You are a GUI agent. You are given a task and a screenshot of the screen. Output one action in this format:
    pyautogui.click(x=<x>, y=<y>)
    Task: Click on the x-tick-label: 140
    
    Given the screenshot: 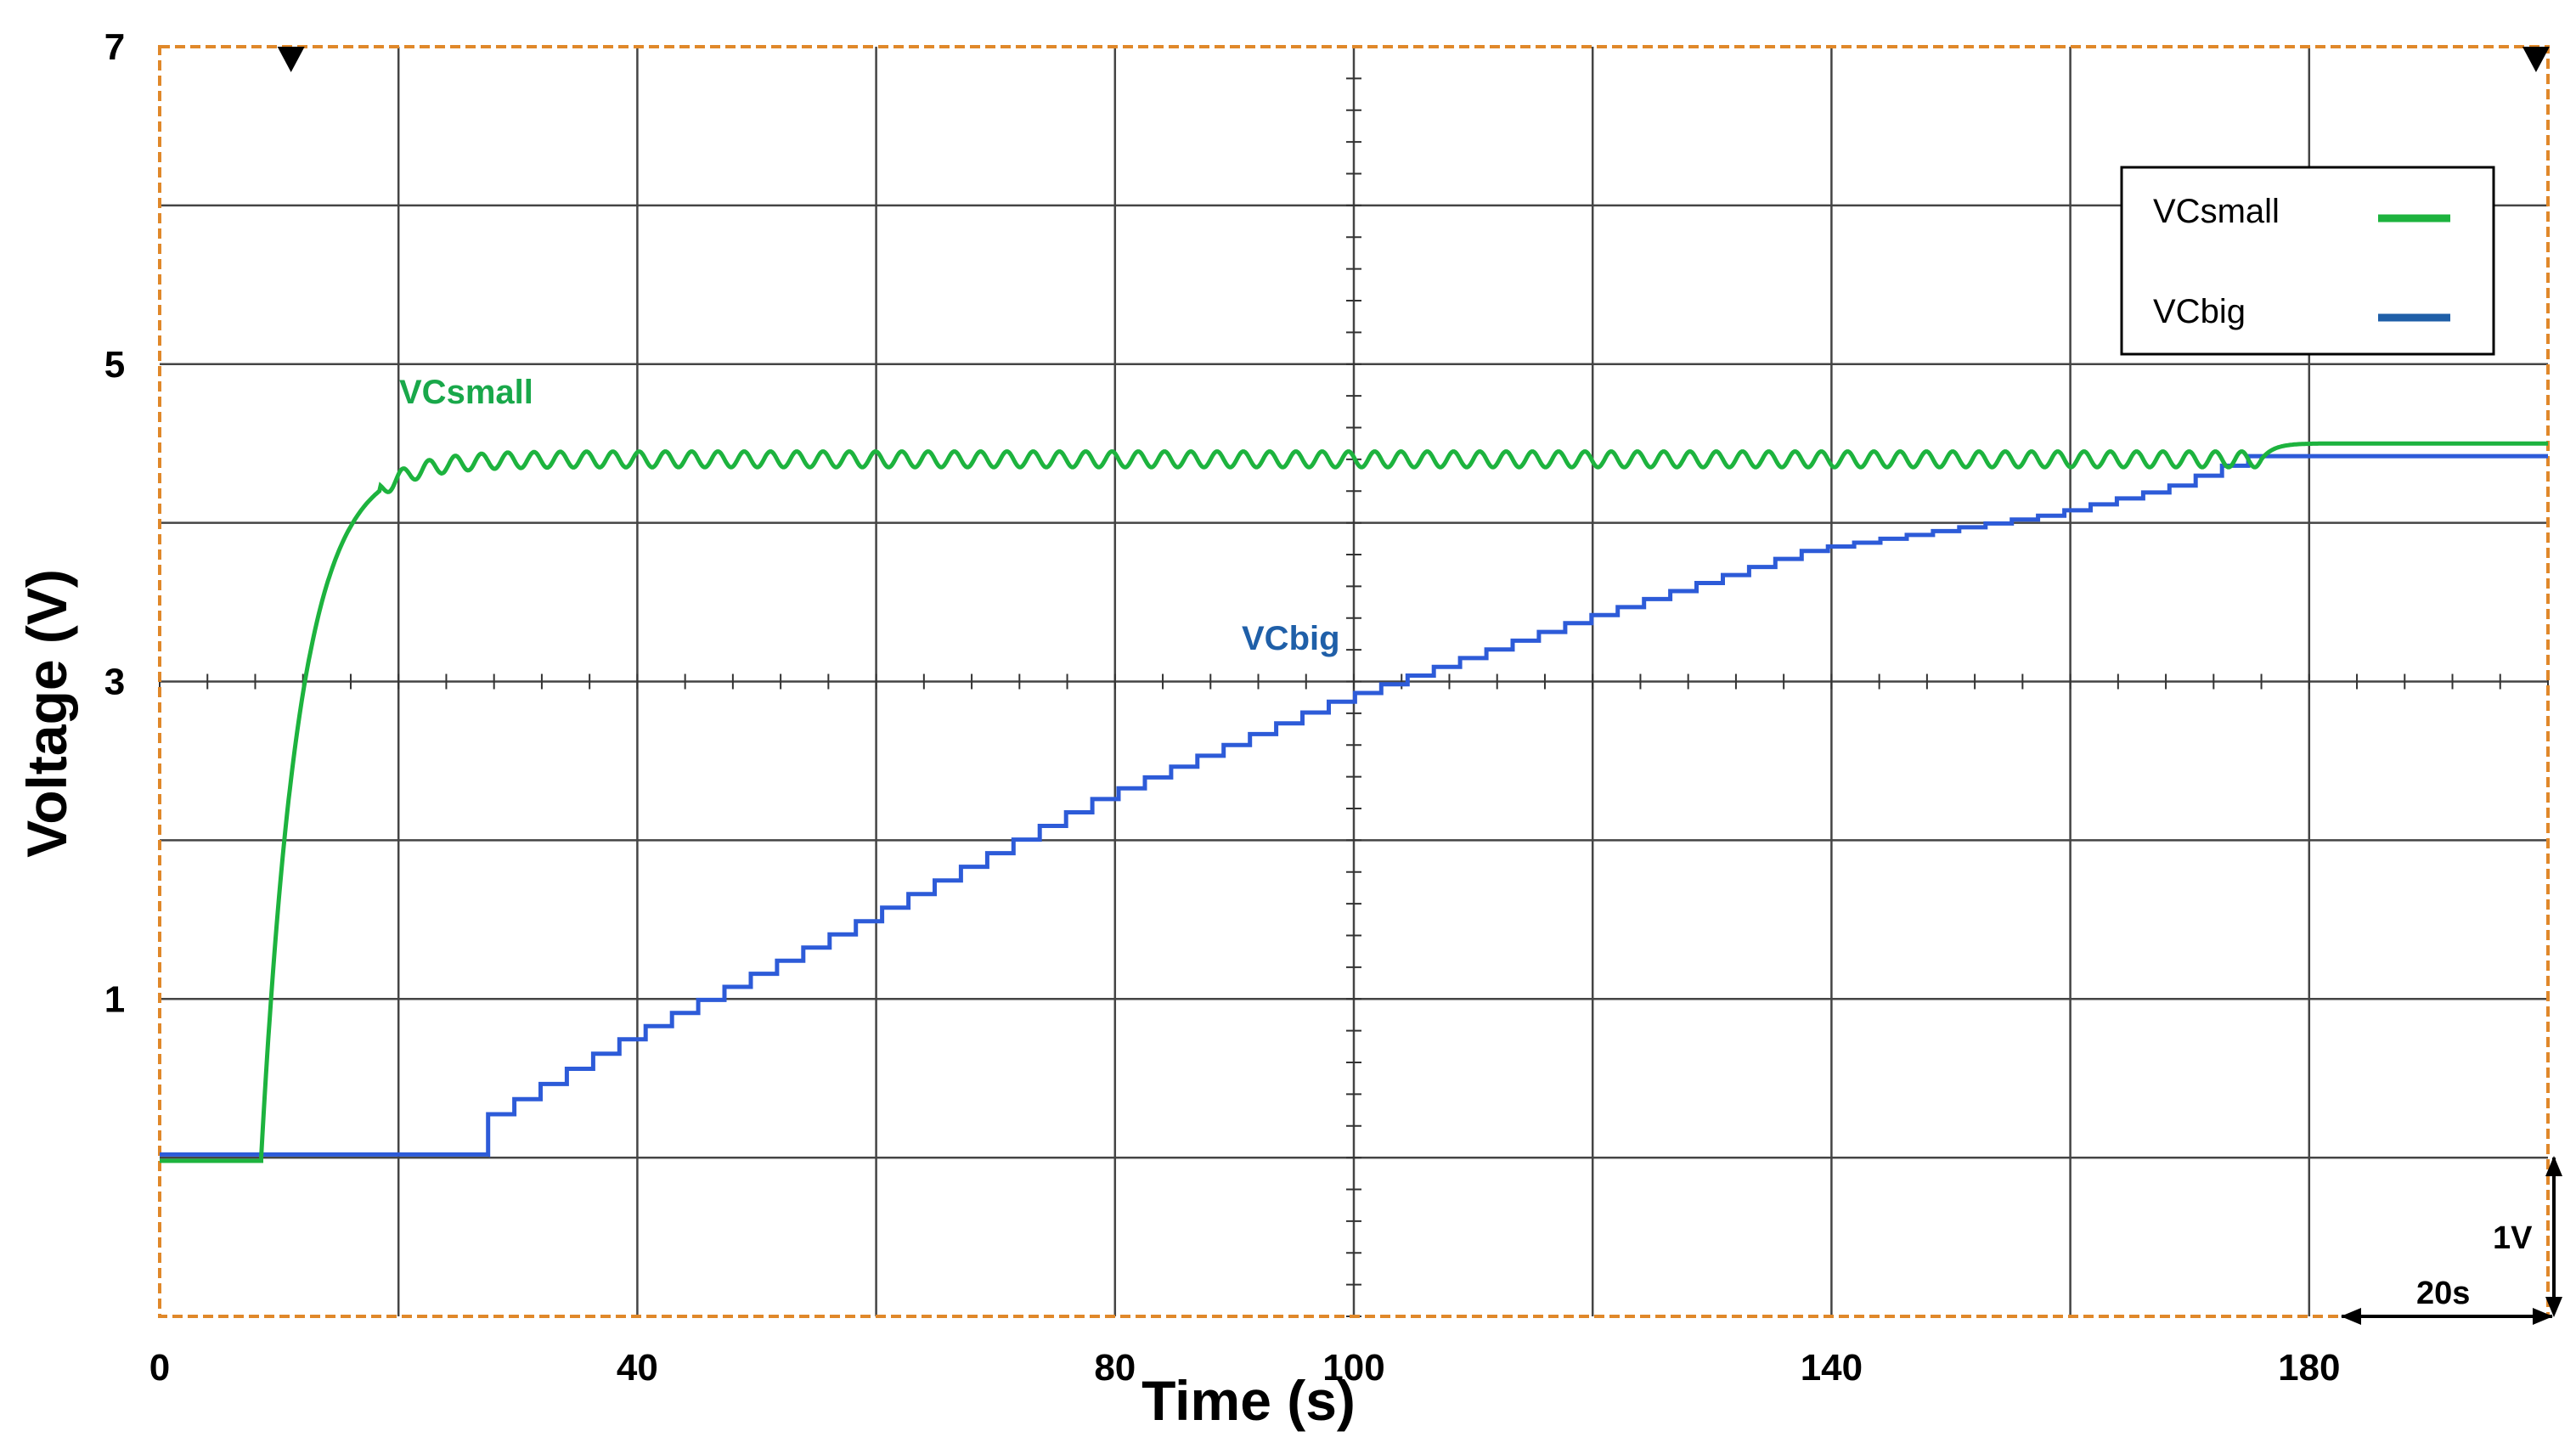 What is the action you would take?
    pyautogui.click(x=1832, y=1368)
    